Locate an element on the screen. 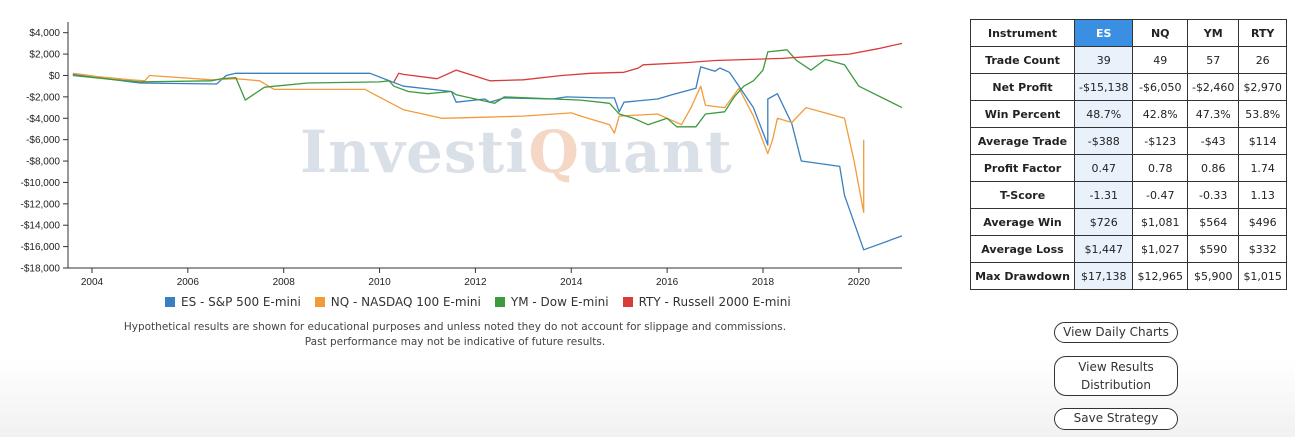 This screenshot has width=1295, height=437. row-label: Average Trade is located at coordinates (1022, 141).